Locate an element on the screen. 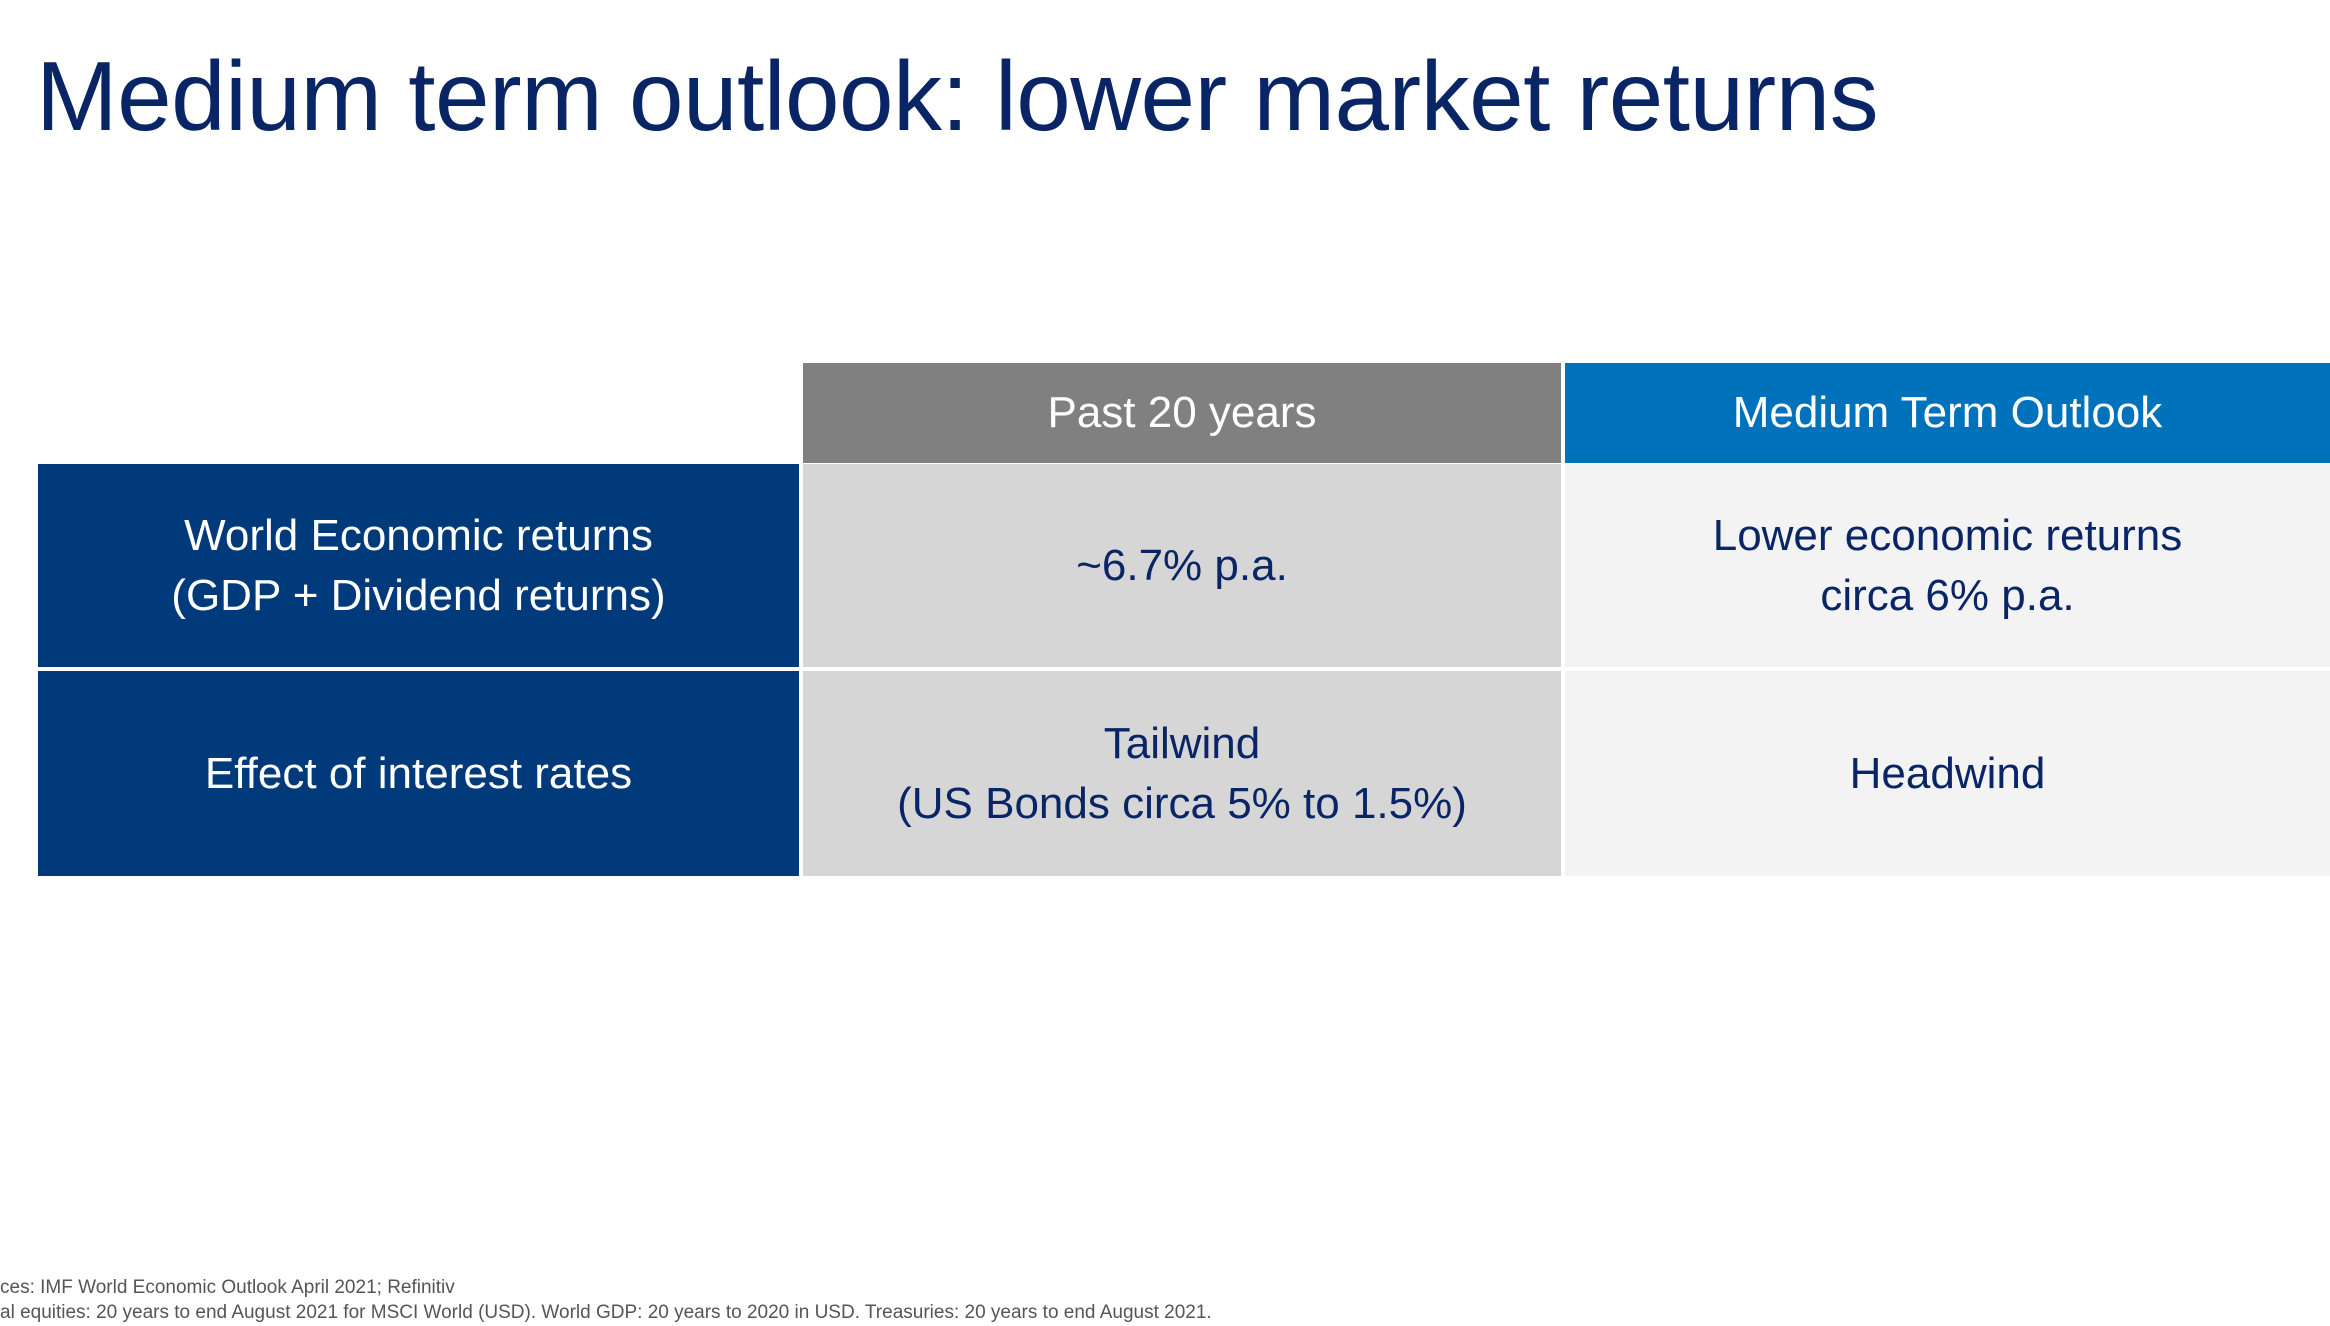  cell-line: Headwind is located at coordinates (1947, 773).